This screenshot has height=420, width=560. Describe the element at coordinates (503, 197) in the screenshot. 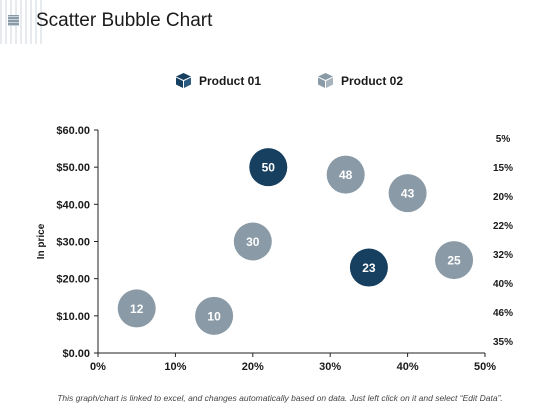

I see `right-axis-label: 20%` at that location.